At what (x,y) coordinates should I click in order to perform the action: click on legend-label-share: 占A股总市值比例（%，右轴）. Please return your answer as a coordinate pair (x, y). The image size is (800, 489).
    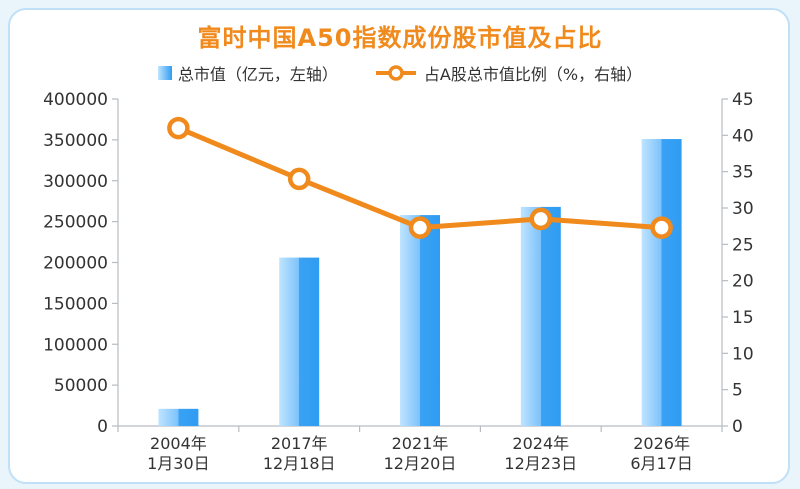
    Looking at the image, I should click on (533, 74).